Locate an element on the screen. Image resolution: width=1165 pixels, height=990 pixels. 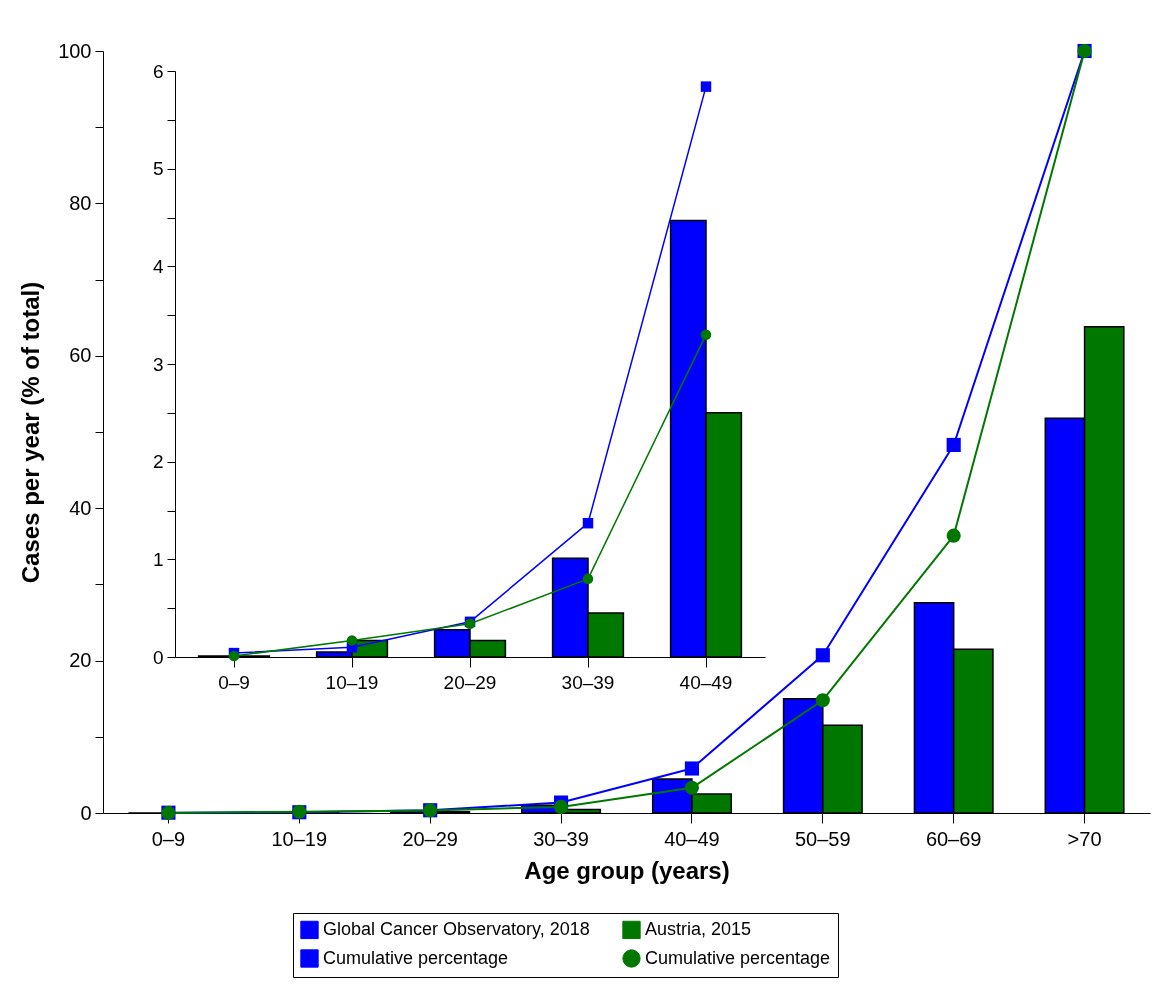
y-tick-label: 4 is located at coordinates (158, 266).